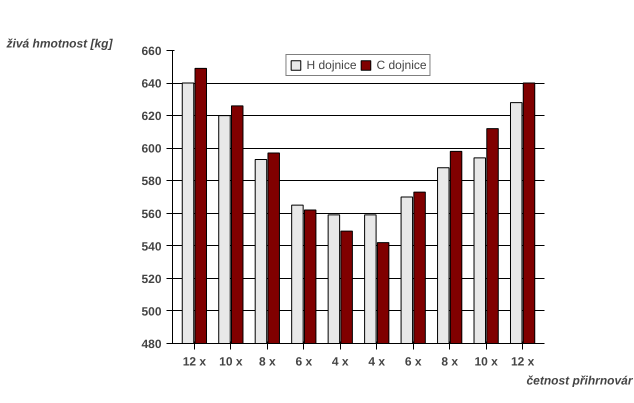 Image resolution: width=634 pixels, height=403 pixels. What do you see at coordinates (401, 65) in the screenshot?
I see `legend-label: C dojnice` at bounding box center [401, 65].